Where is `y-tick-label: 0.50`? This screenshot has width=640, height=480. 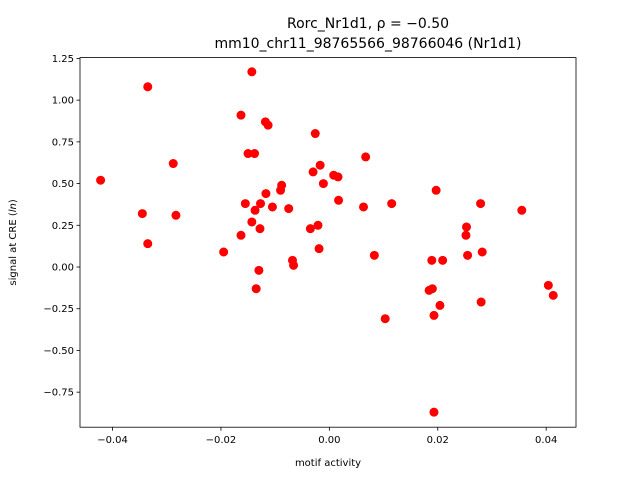
y-tick-label: 0.50 is located at coordinates (63, 184).